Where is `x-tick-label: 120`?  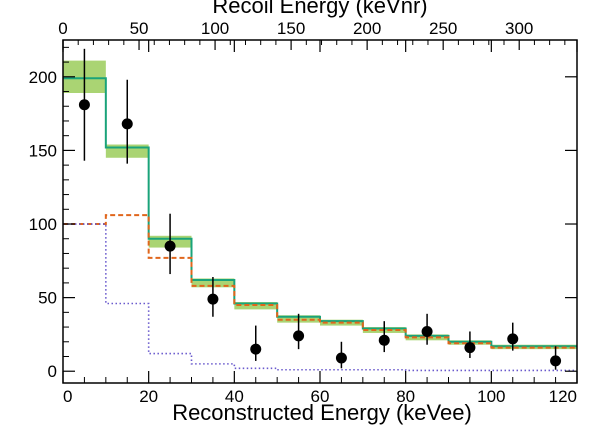 x-tick-label: 120 is located at coordinates (563, 396).